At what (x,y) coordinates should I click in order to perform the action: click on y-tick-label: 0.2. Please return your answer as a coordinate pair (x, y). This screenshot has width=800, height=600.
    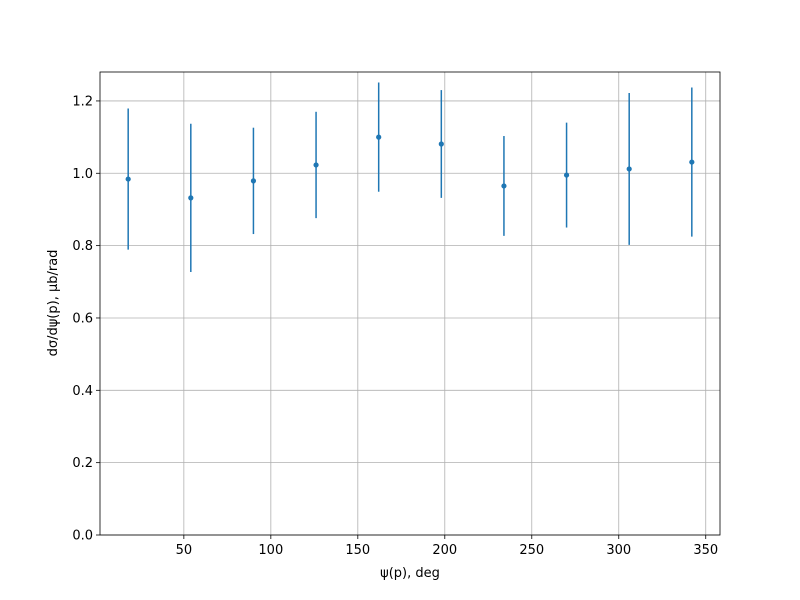
    Looking at the image, I should click on (82, 463).